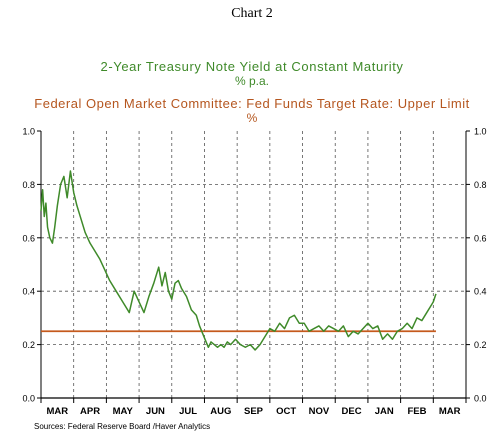 Image resolution: width=504 pixels, height=442 pixels. Describe the element at coordinates (480, 345) in the screenshot. I see `y-tick-label-right: 0.2` at that location.